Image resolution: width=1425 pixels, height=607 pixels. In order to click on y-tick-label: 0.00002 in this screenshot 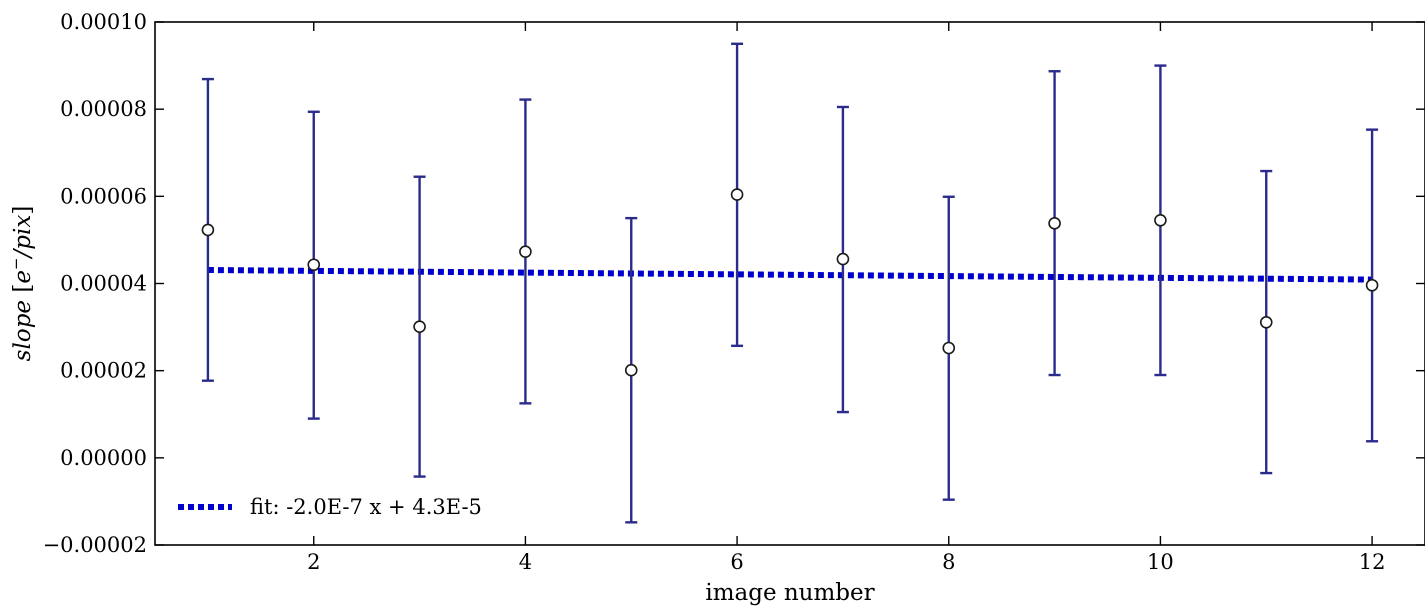, I will do `click(103, 371)`.